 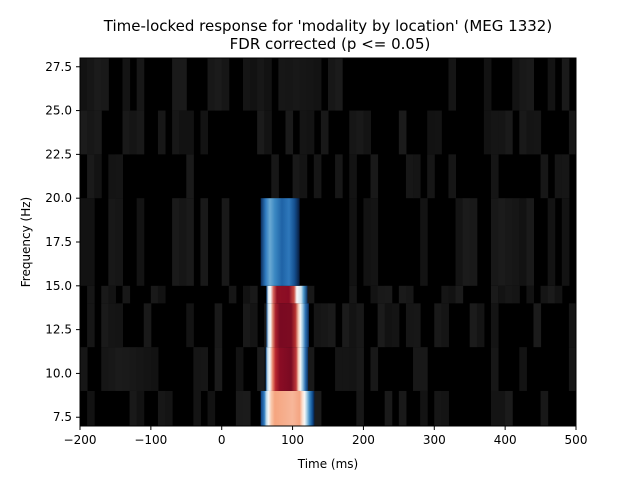 I want to click on x-axis-label: Time (ms), so click(x=328, y=464).